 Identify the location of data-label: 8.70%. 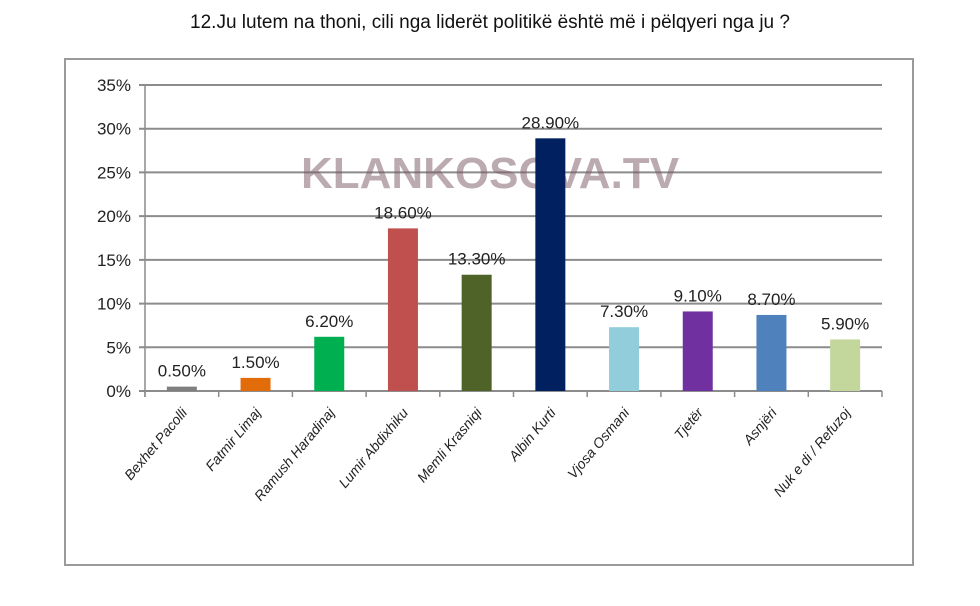
(771, 299).